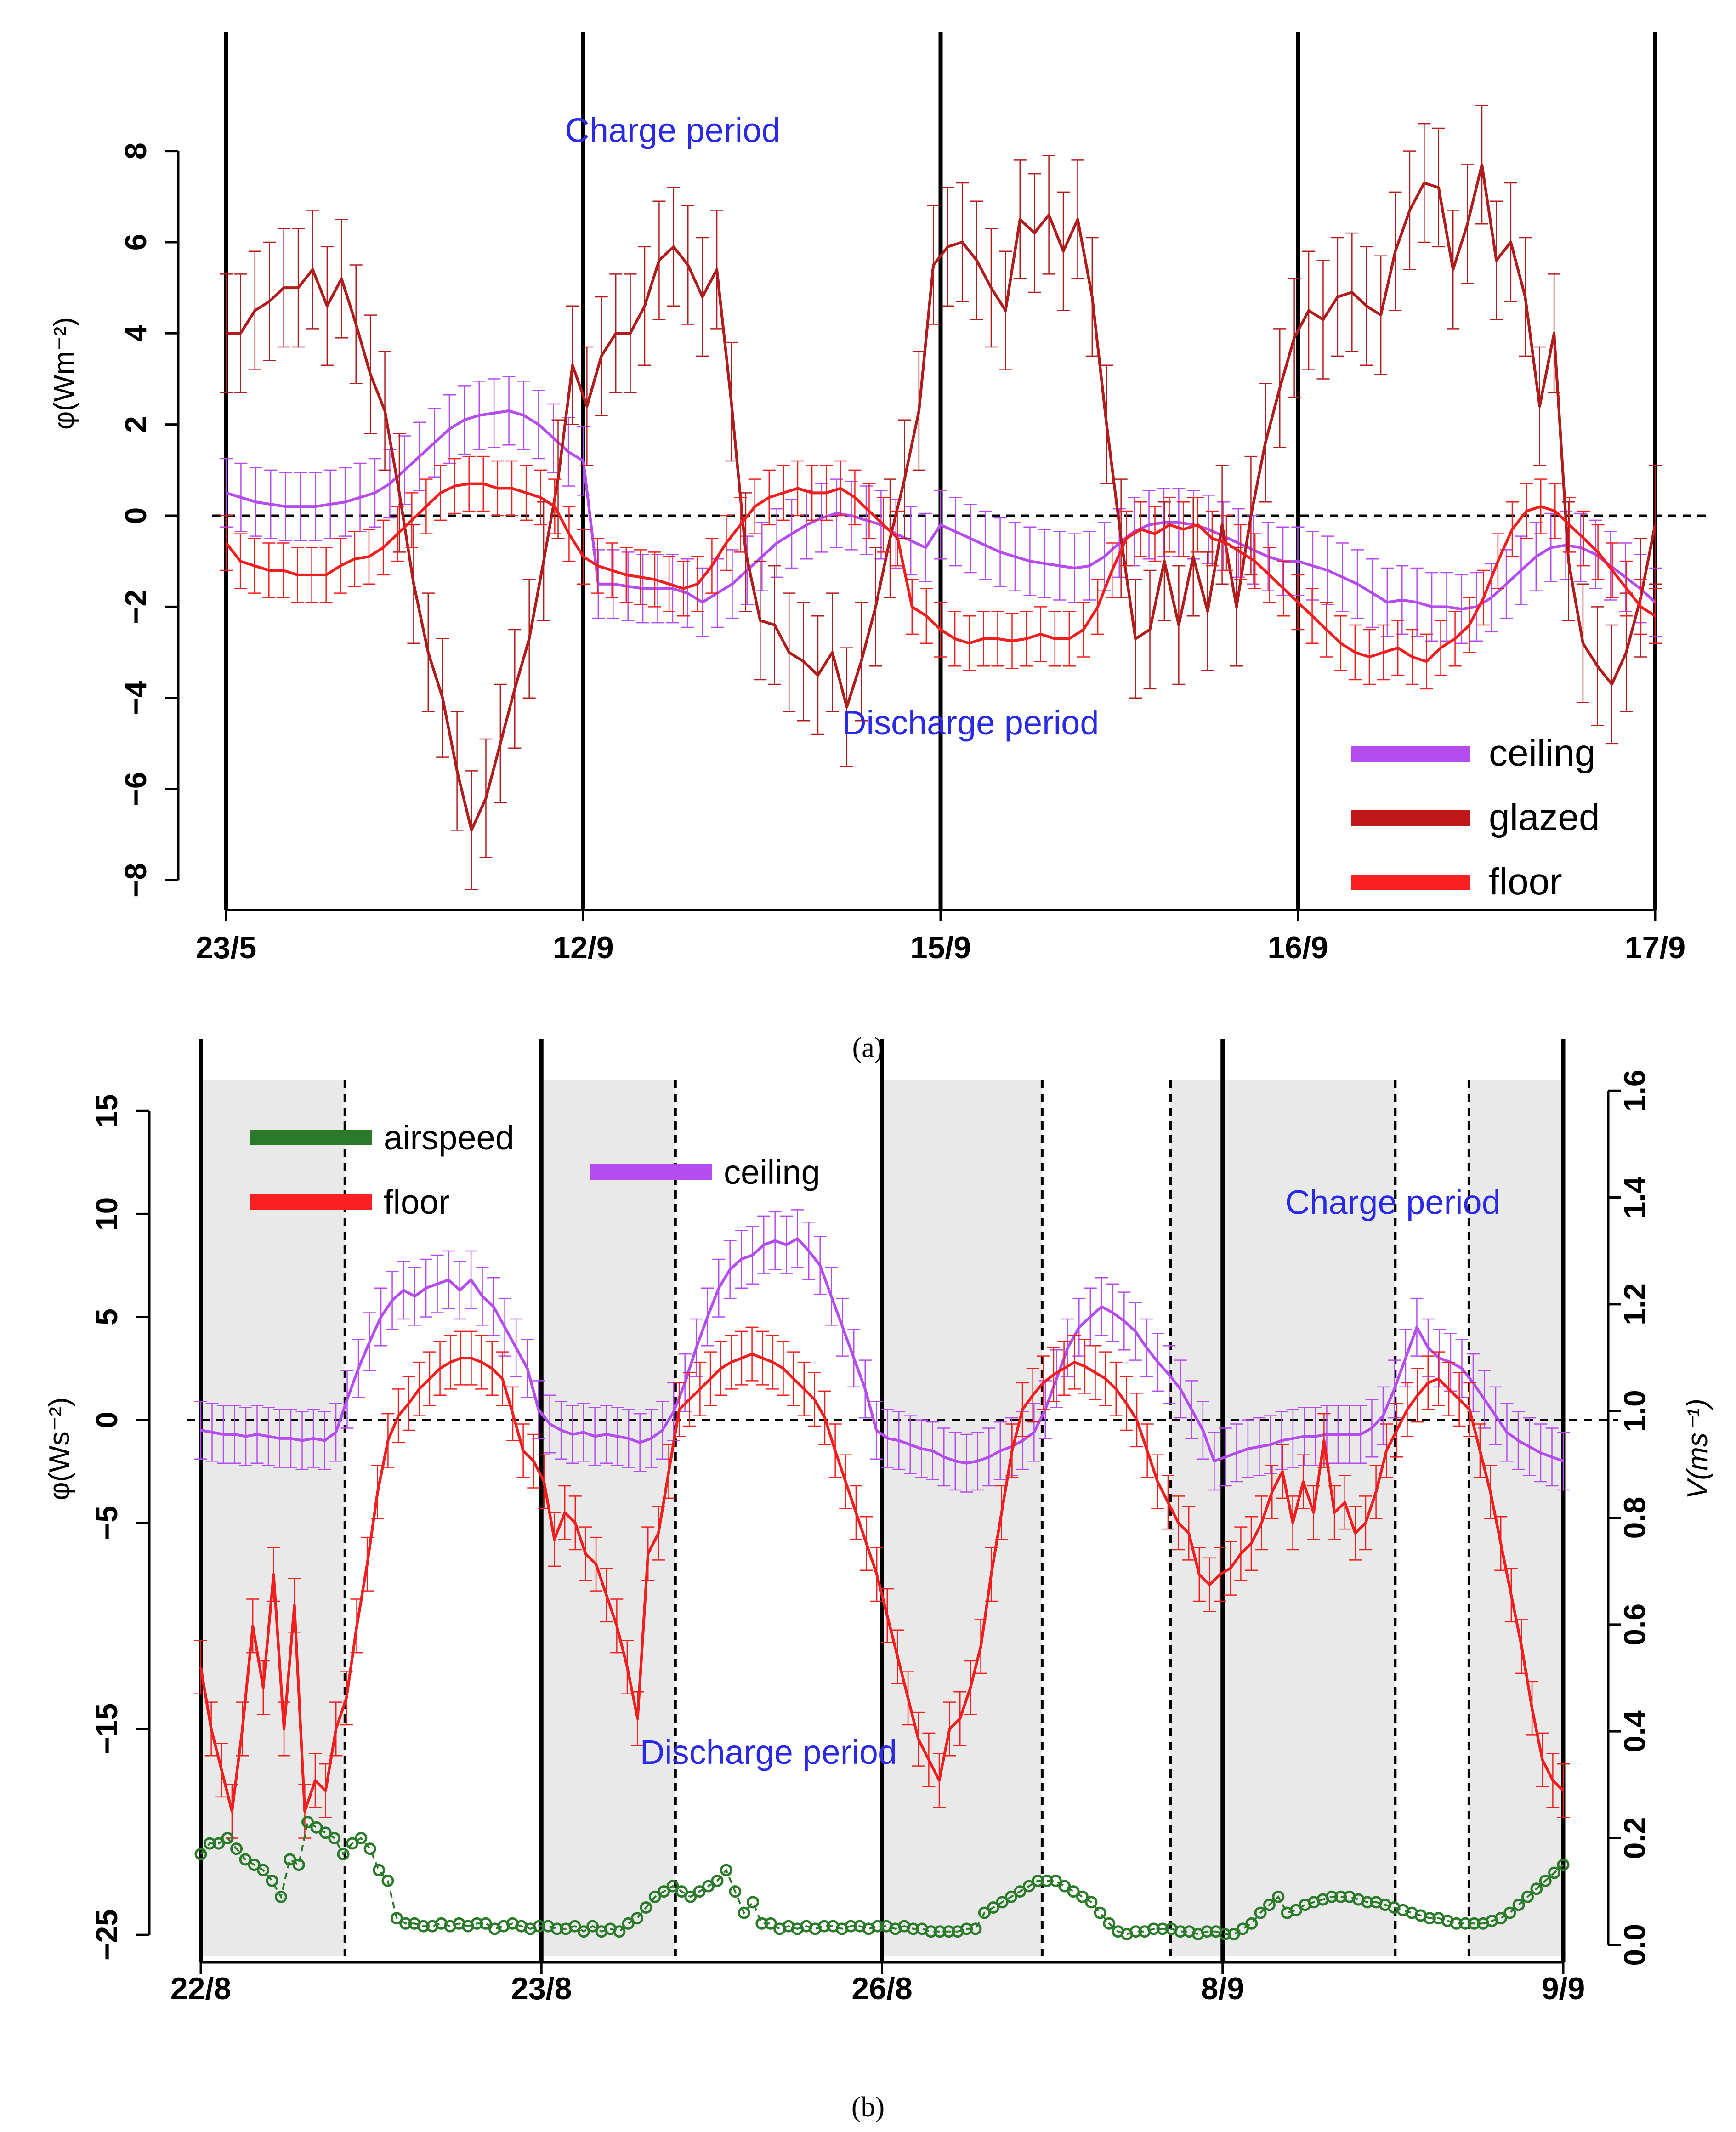 The width and height of the screenshot is (1736, 2132). What do you see at coordinates (868, 1047) in the screenshot?
I see `caption-a: (a)` at bounding box center [868, 1047].